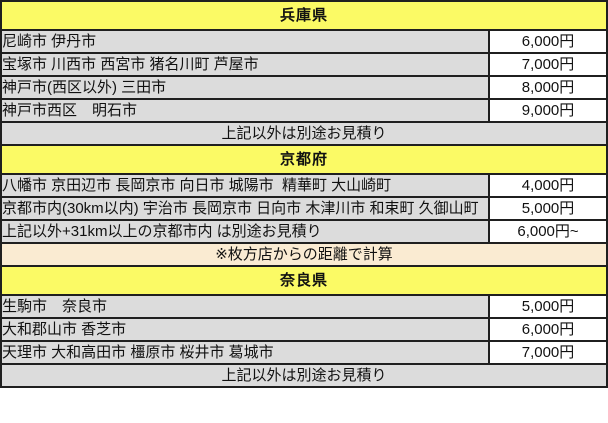 The image size is (608, 423). I want to click on table-row: 京都府, so click(304, 159).